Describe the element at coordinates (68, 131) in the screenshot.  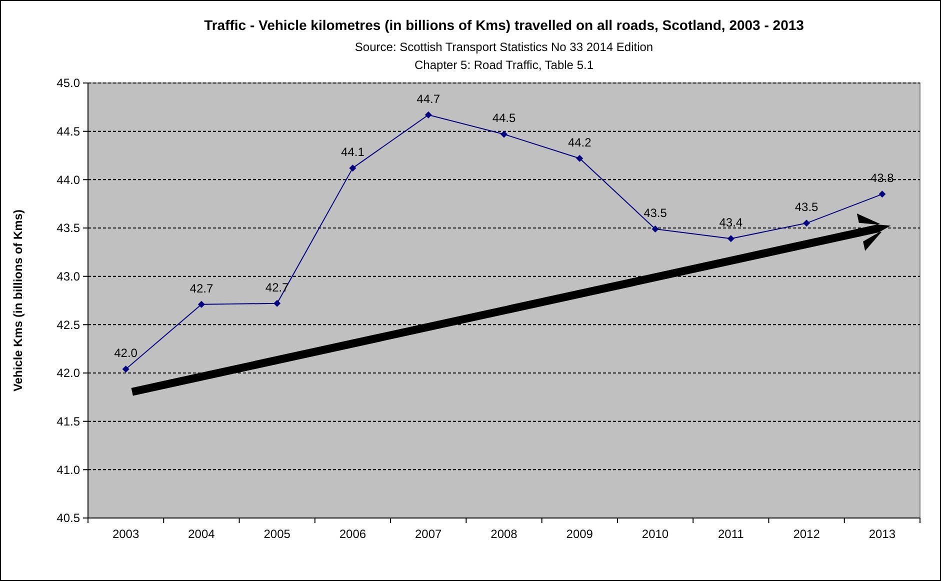
I see `y-tick-label: 44.5` at that location.